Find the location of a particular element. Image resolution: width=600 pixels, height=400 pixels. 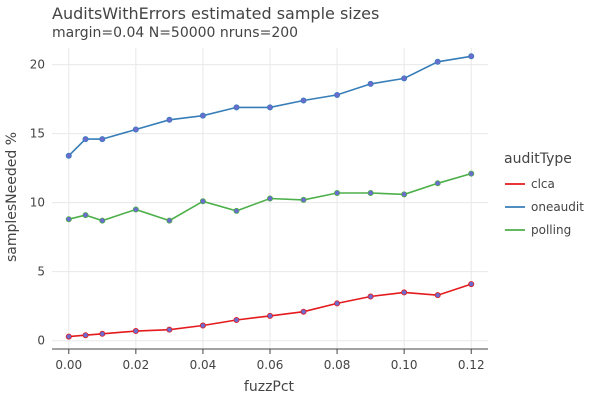

y-tick-label: 20 is located at coordinates (37, 65).